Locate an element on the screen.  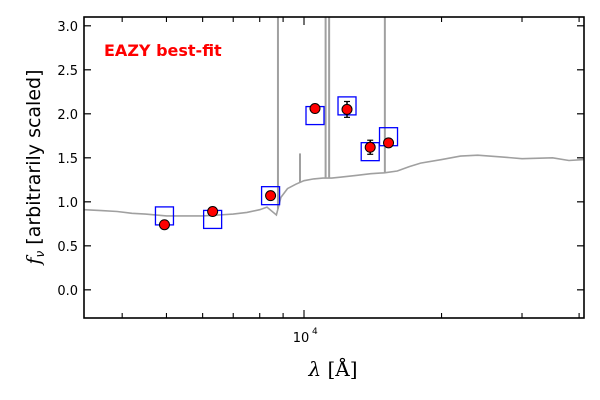
x-tick-label: 10 is located at coordinates (301, 338).